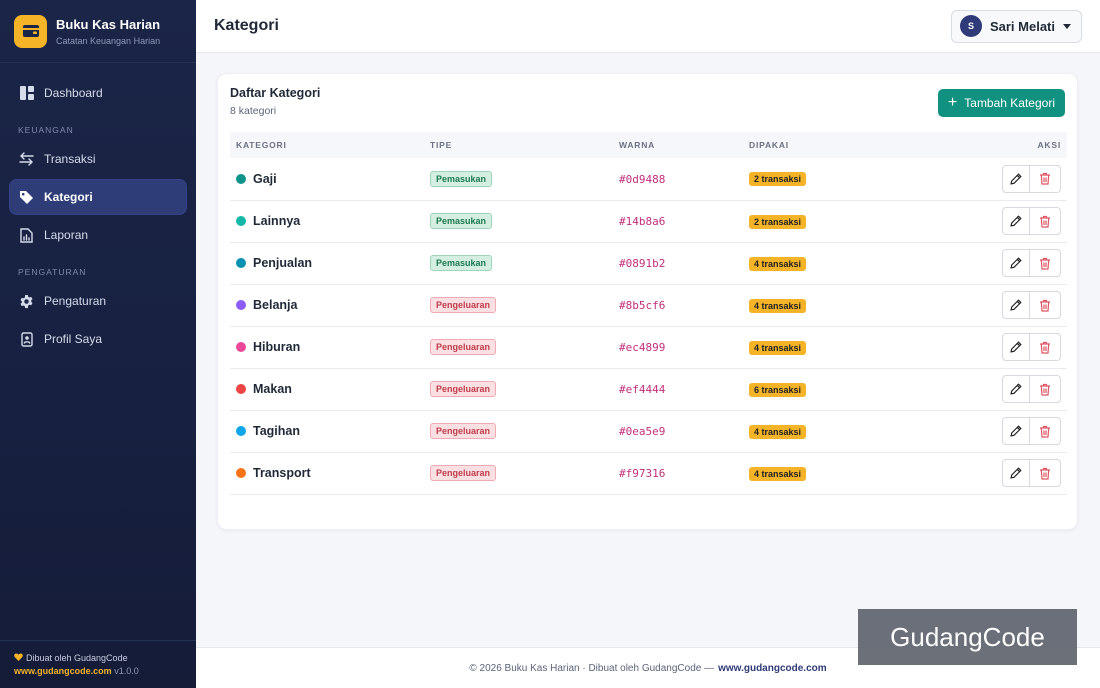 The width and height of the screenshot is (1100, 688). Describe the element at coordinates (678, 347) in the screenshot. I see `cell-warna: #ec4899` at that location.